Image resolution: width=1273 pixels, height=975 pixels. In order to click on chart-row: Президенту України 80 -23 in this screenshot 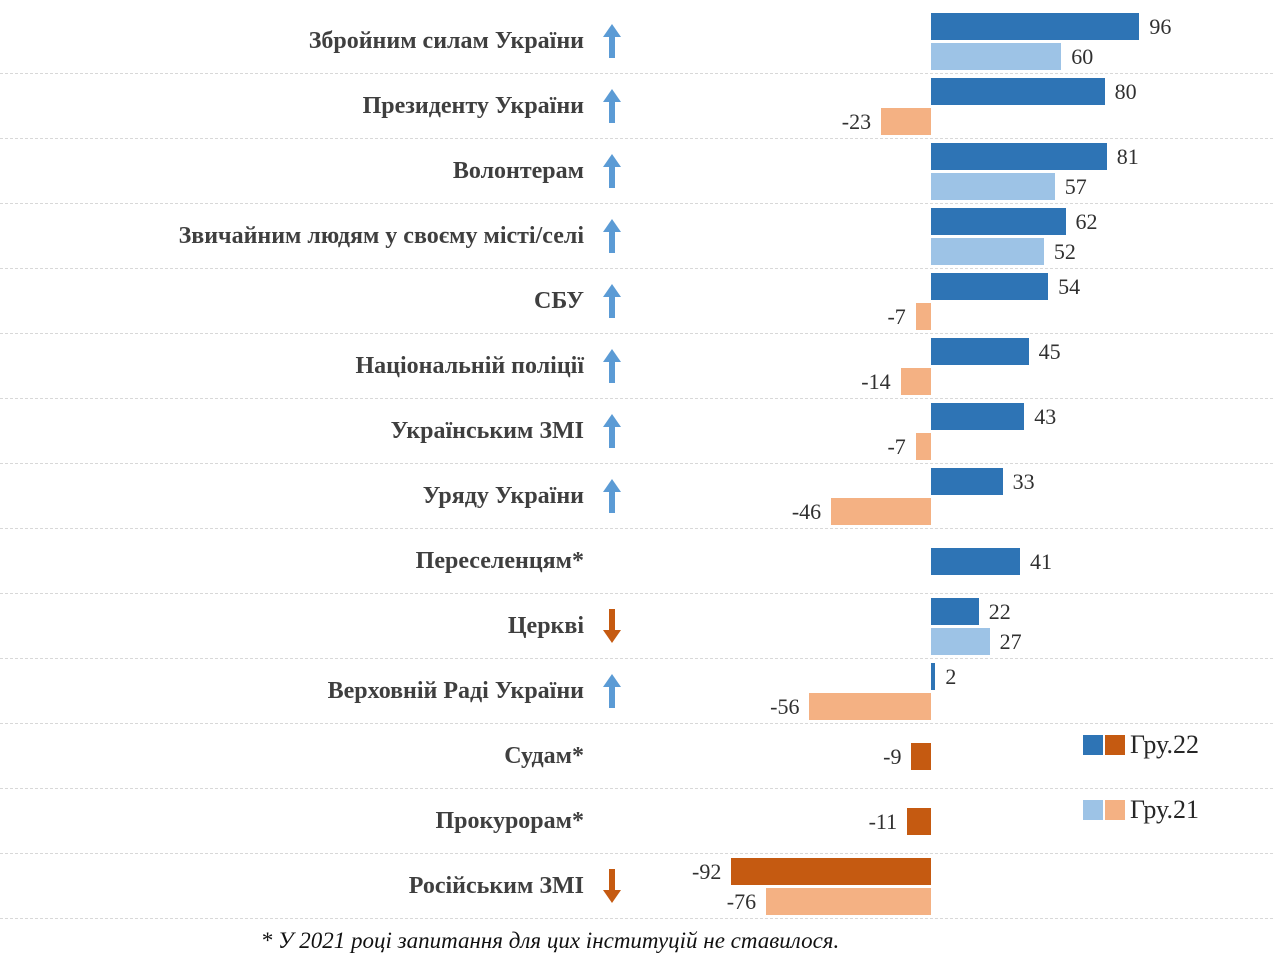, I will do `click(636, 106)`.